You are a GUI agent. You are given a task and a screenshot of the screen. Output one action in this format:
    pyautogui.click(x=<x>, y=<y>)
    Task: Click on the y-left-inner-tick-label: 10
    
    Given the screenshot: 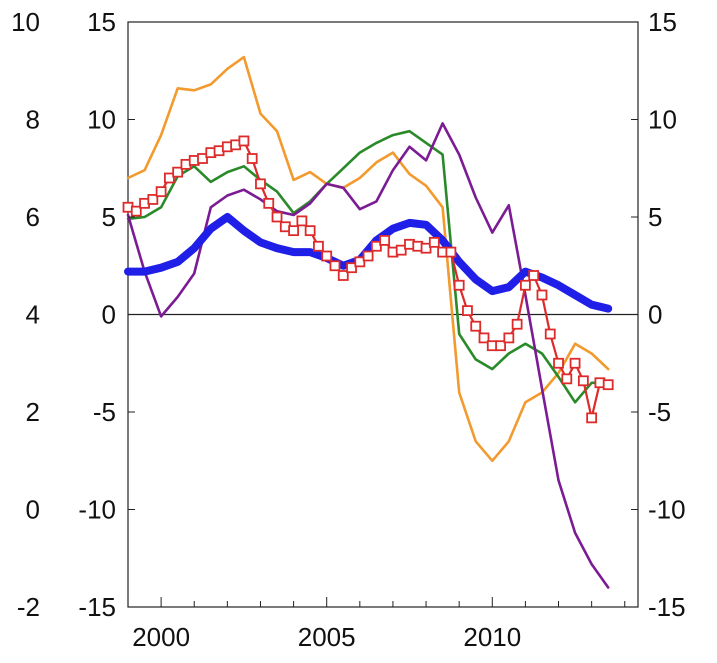 What is the action you would take?
    pyautogui.click(x=101, y=120)
    